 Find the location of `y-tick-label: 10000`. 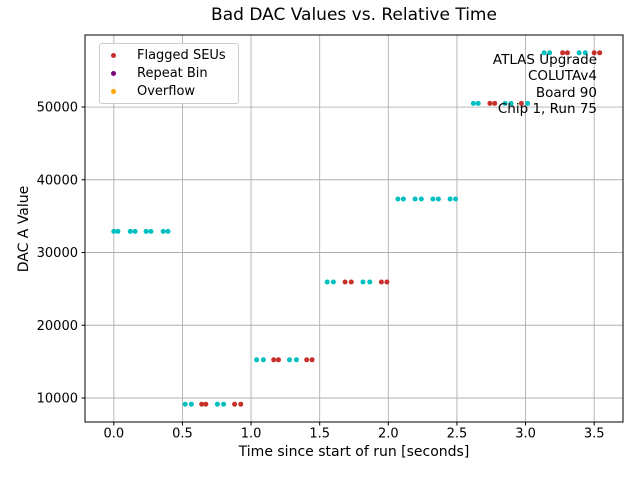

y-tick-label: 10000 is located at coordinates (57, 398).